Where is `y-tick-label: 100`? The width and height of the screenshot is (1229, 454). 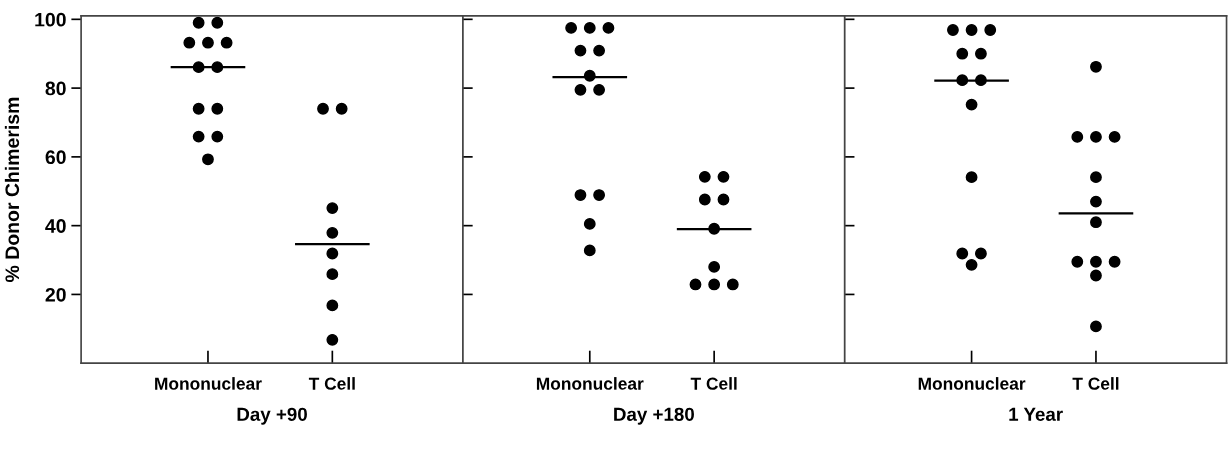
y-tick-label: 100 is located at coordinates (50, 19).